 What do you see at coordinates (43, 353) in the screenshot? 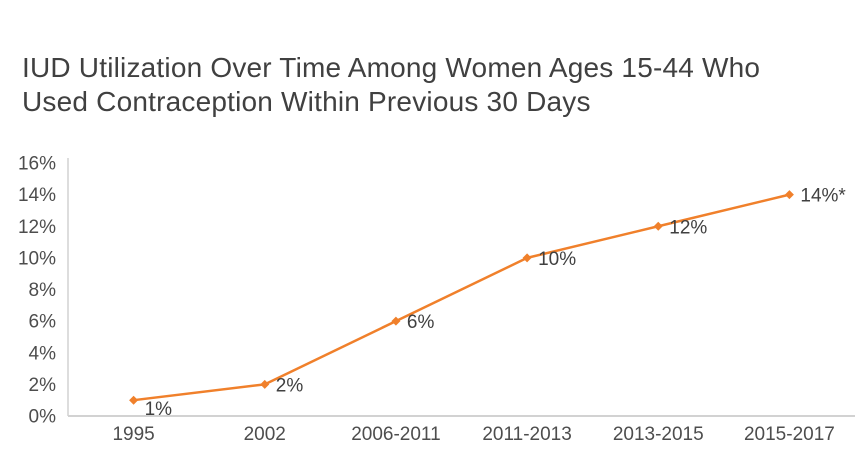
I see `y-tick-label: 4%` at bounding box center [43, 353].